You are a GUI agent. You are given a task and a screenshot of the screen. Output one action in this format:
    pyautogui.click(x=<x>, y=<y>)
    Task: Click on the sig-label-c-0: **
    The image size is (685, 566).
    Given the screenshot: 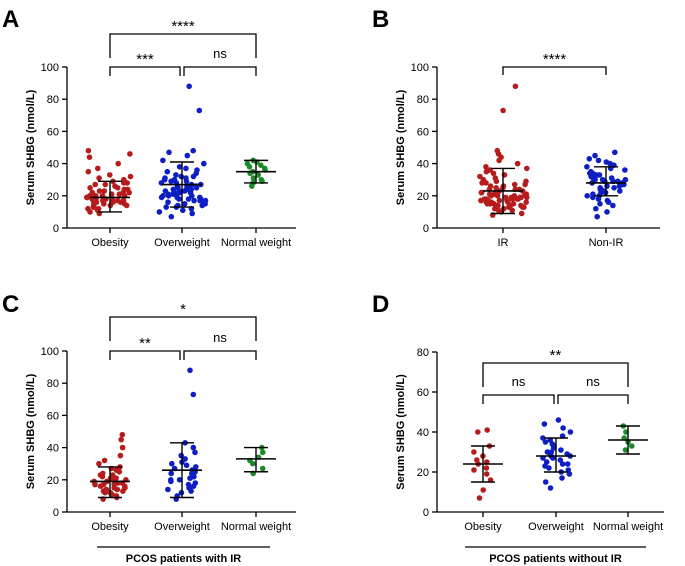 What is the action you would take?
    pyautogui.click(x=145, y=343)
    